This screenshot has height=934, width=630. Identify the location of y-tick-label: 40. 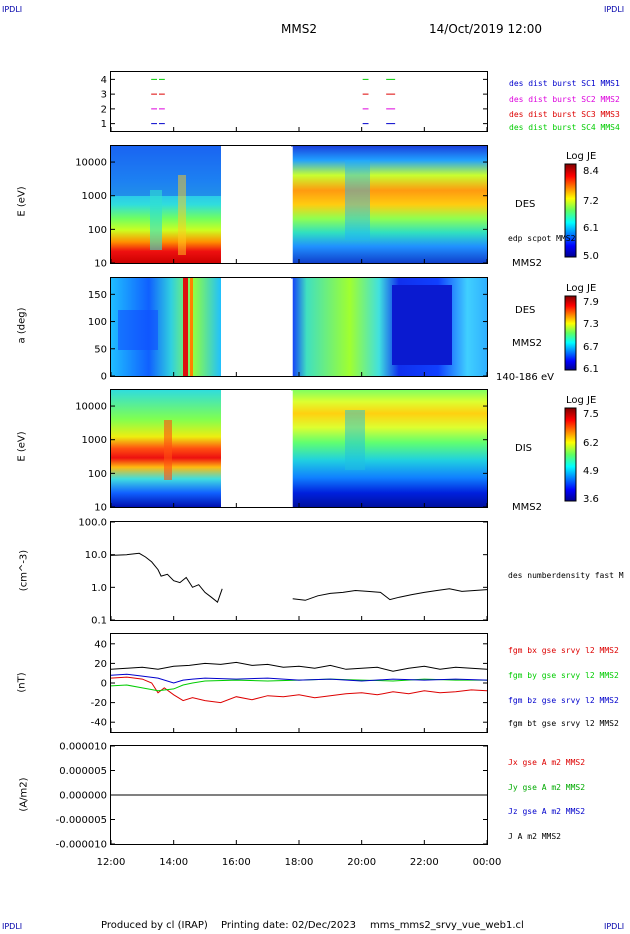
(100, 644).